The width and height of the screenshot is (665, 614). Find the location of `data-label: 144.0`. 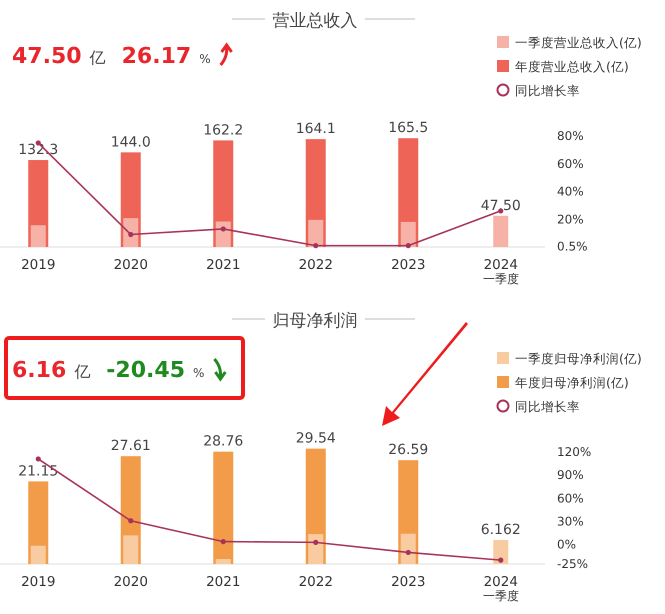

data-label: 144.0 is located at coordinates (130, 142).